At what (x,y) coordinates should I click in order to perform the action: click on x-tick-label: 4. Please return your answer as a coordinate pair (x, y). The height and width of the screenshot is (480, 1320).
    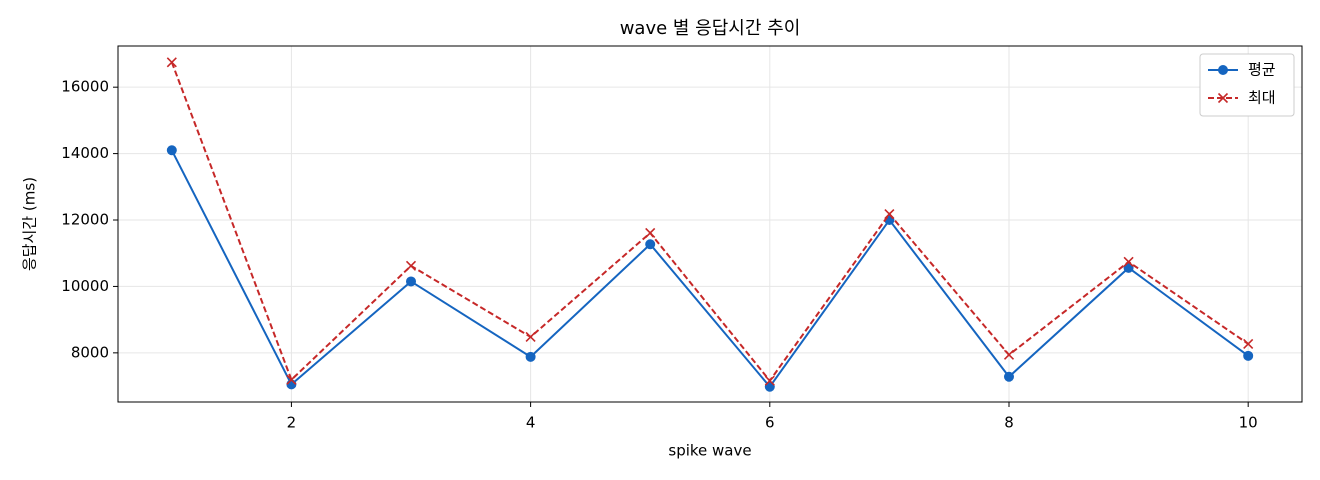
    Looking at the image, I should click on (531, 423).